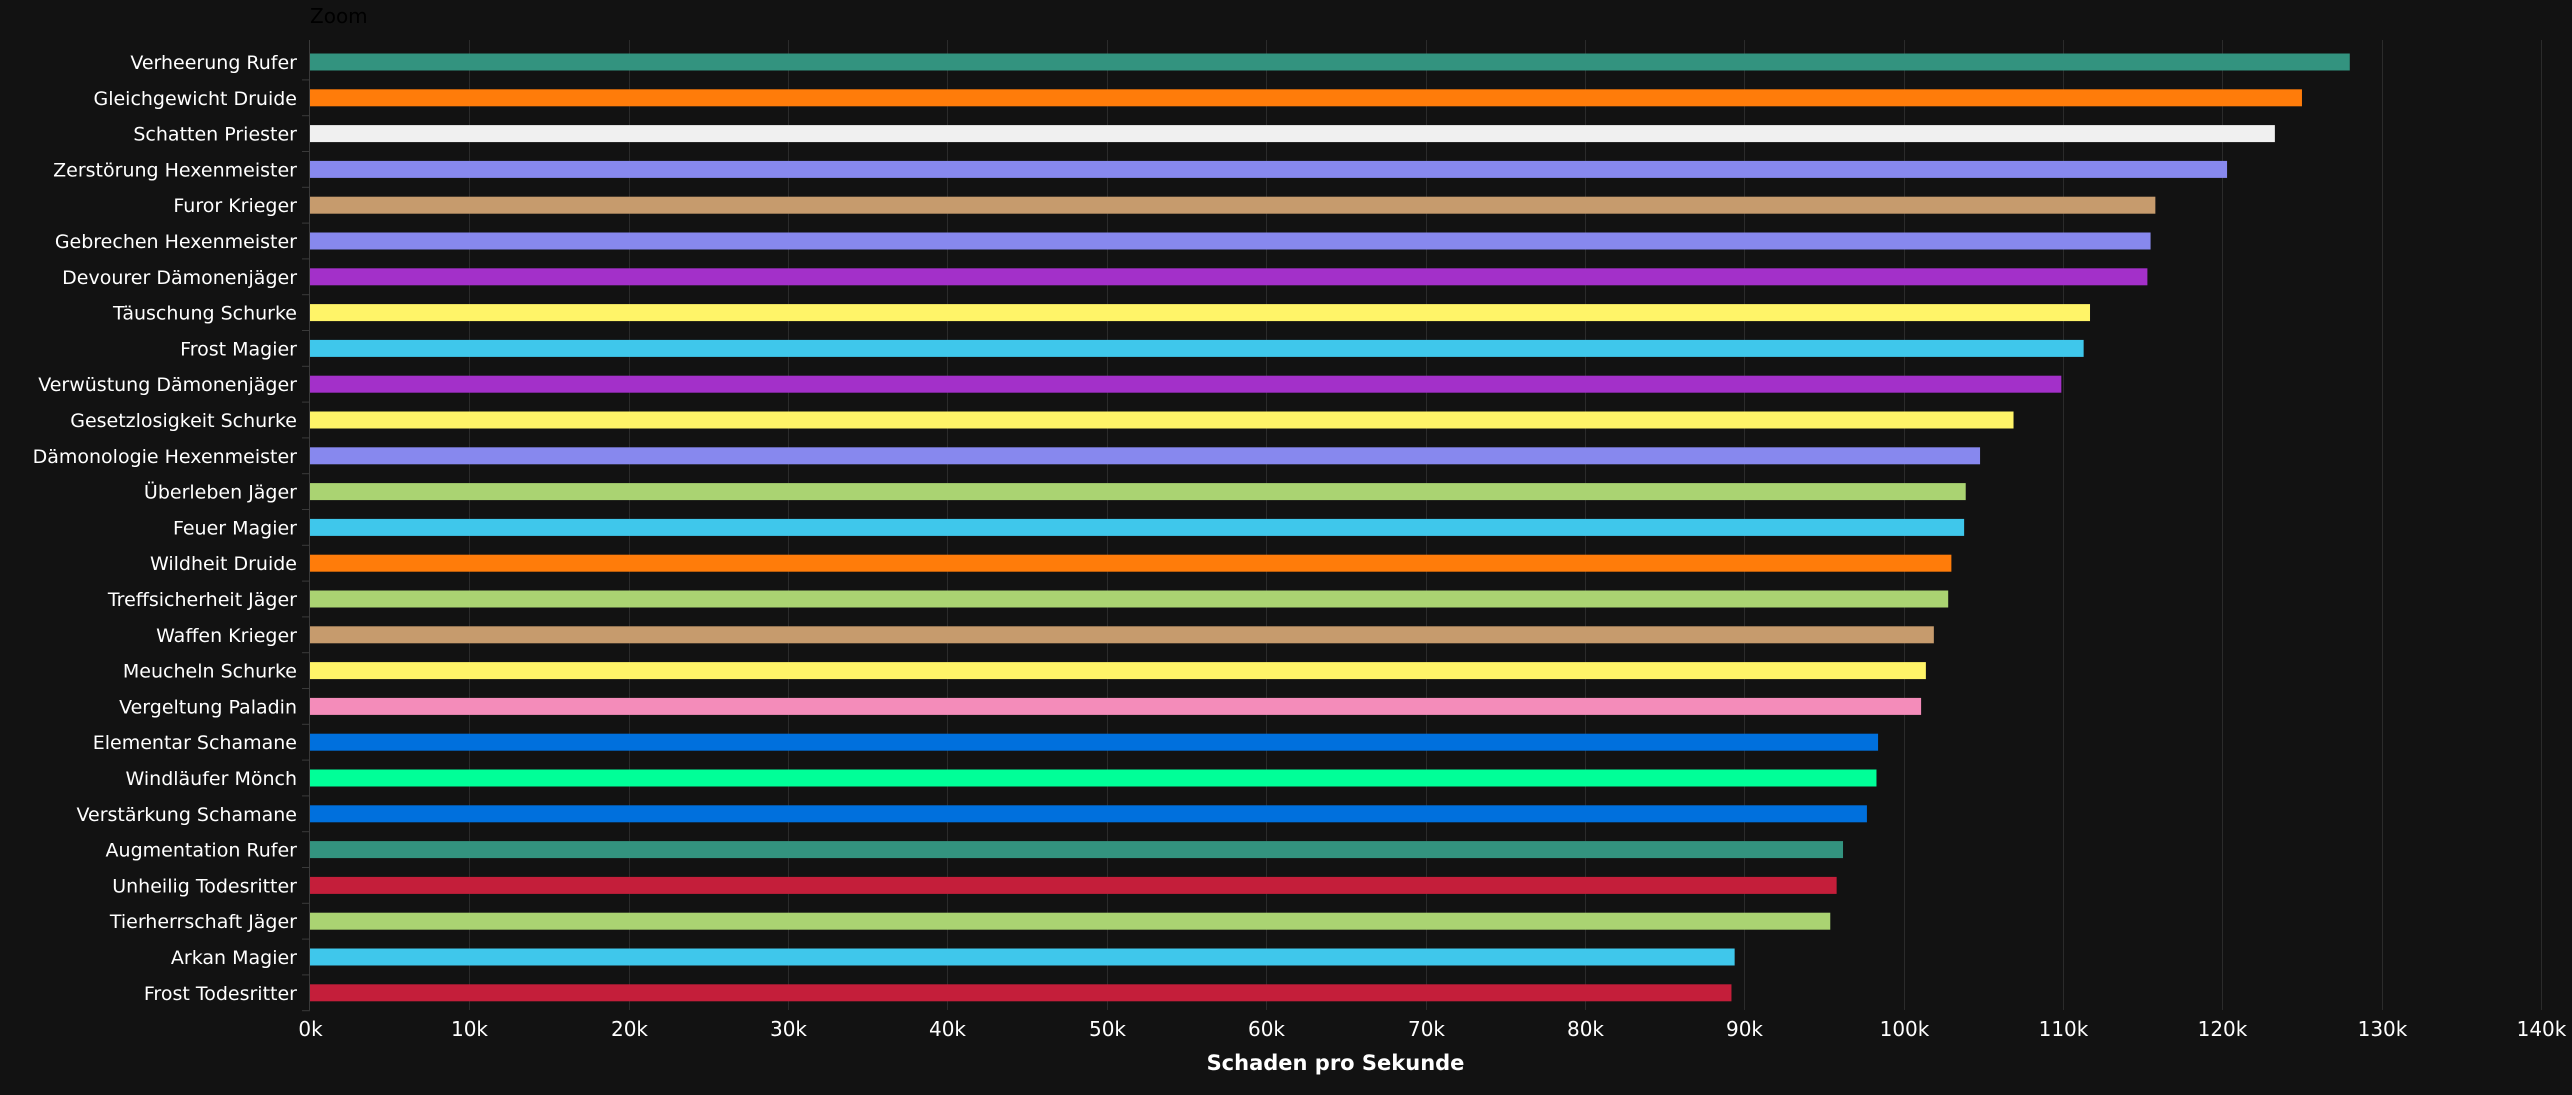 The image size is (2572, 1095). What do you see at coordinates (167, 385) in the screenshot?
I see `category-label: Verwüstung Dämonenjäger` at bounding box center [167, 385].